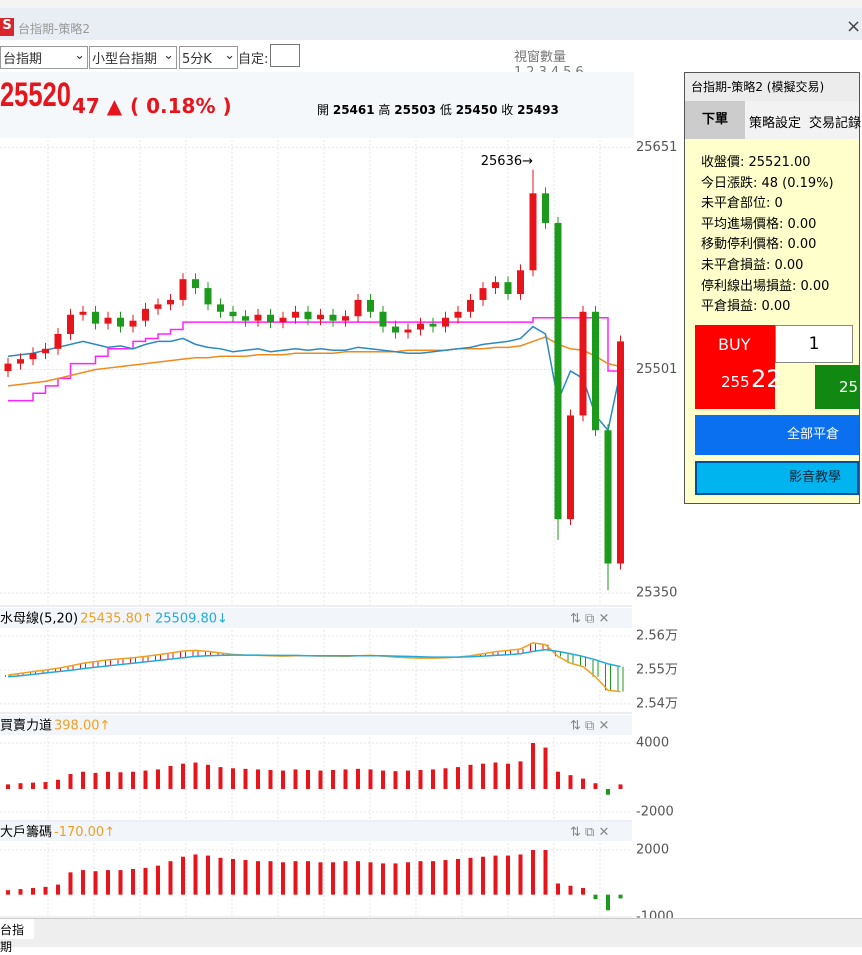 The width and height of the screenshot is (862, 955). What do you see at coordinates (17, 936) in the screenshot?
I see `sheet-tab: 台指期` at bounding box center [17, 936].